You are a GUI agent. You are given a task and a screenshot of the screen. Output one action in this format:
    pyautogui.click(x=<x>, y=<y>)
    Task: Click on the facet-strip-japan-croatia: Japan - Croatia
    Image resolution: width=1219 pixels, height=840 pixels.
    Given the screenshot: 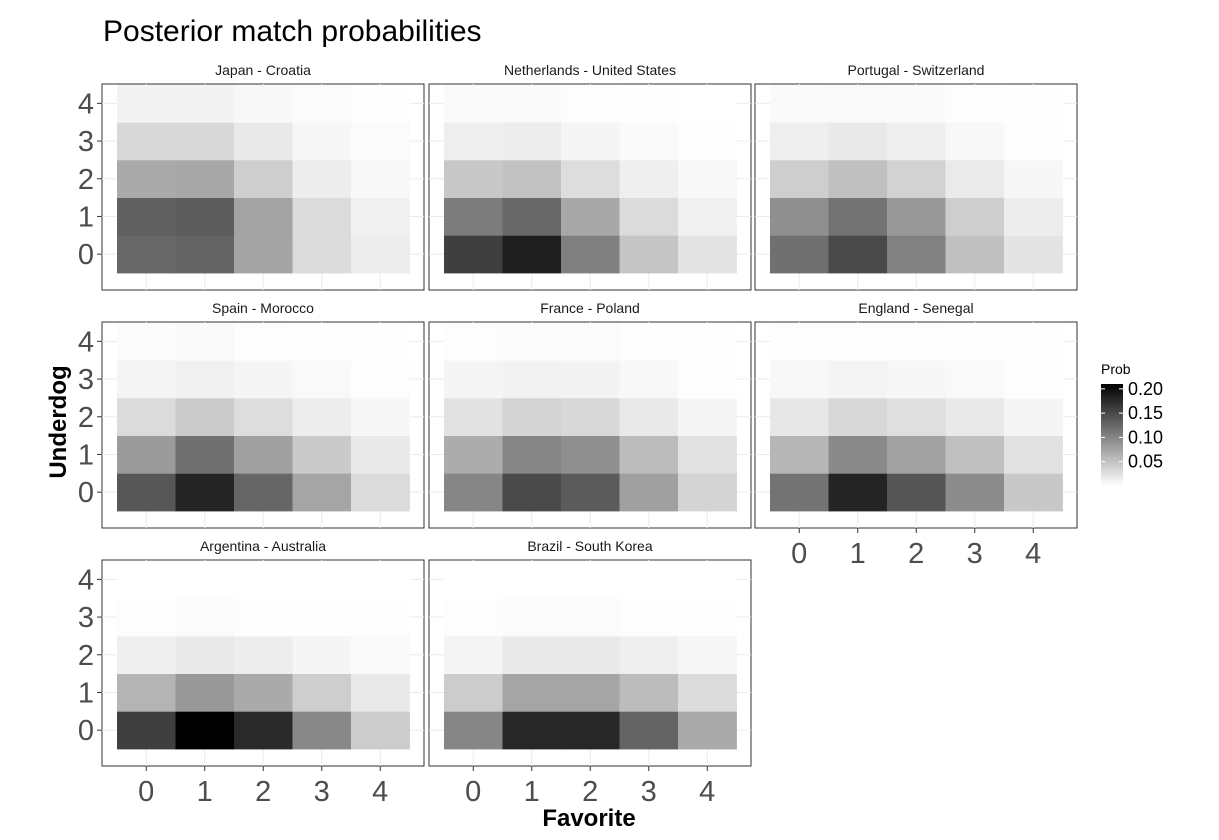 What is the action you would take?
    pyautogui.click(x=263, y=70)
    